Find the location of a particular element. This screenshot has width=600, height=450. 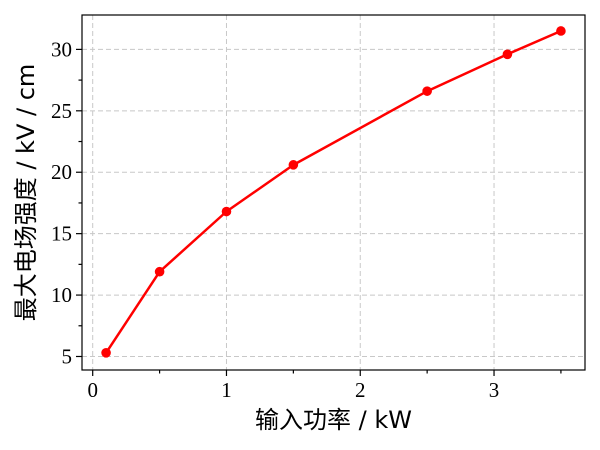

x-tick-label: 0 is located at coordinates (92, 390).